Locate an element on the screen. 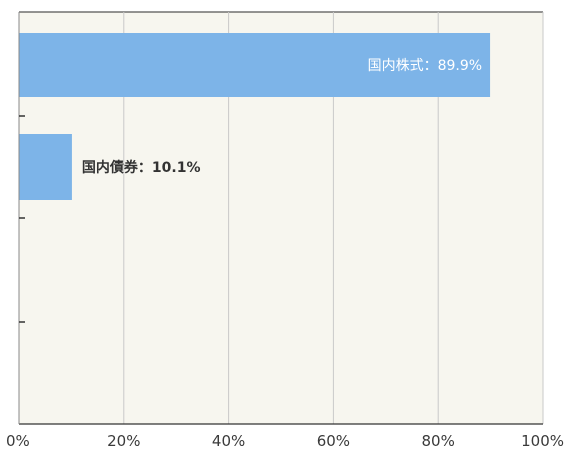 Image resolution: width=566 pixels, height=452 pixels. bar-label-1: 国内債券：10.1% is located at coordinates (141, 167).